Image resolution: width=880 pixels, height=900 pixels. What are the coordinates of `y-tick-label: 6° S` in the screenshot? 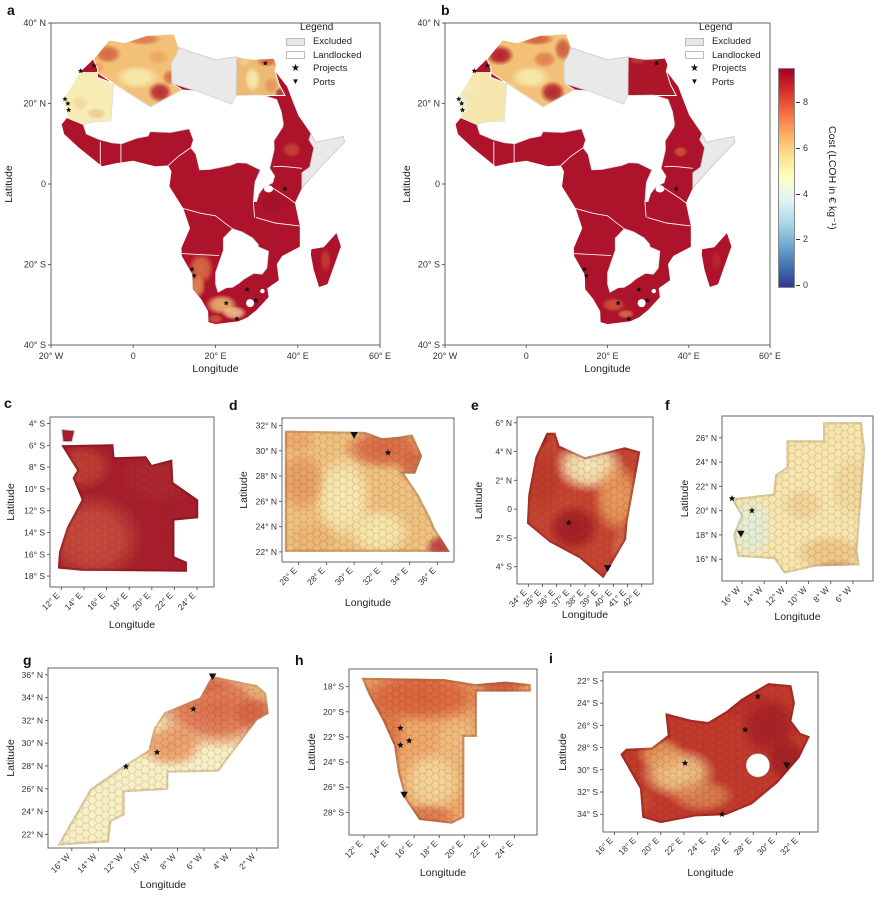 It's located at (37, 445).